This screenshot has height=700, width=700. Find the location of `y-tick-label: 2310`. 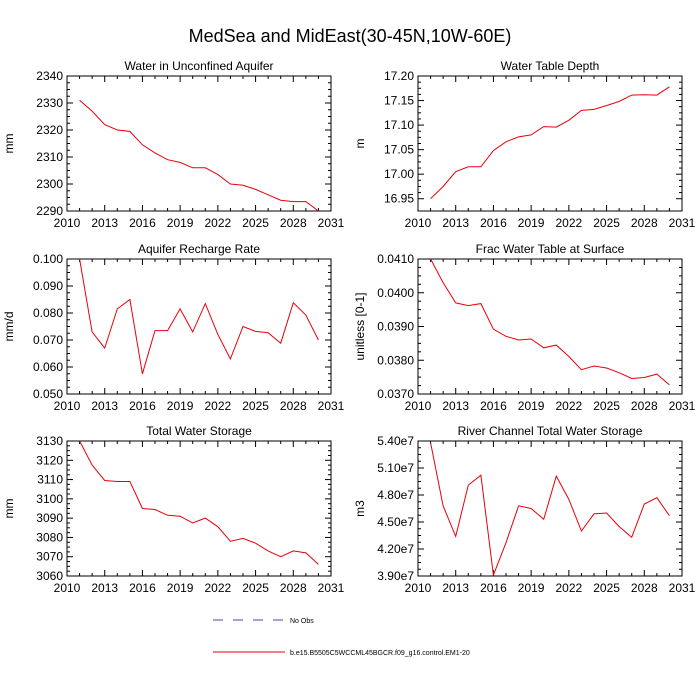

y-tick-label: 2310 is located at coordinates (49, 157).